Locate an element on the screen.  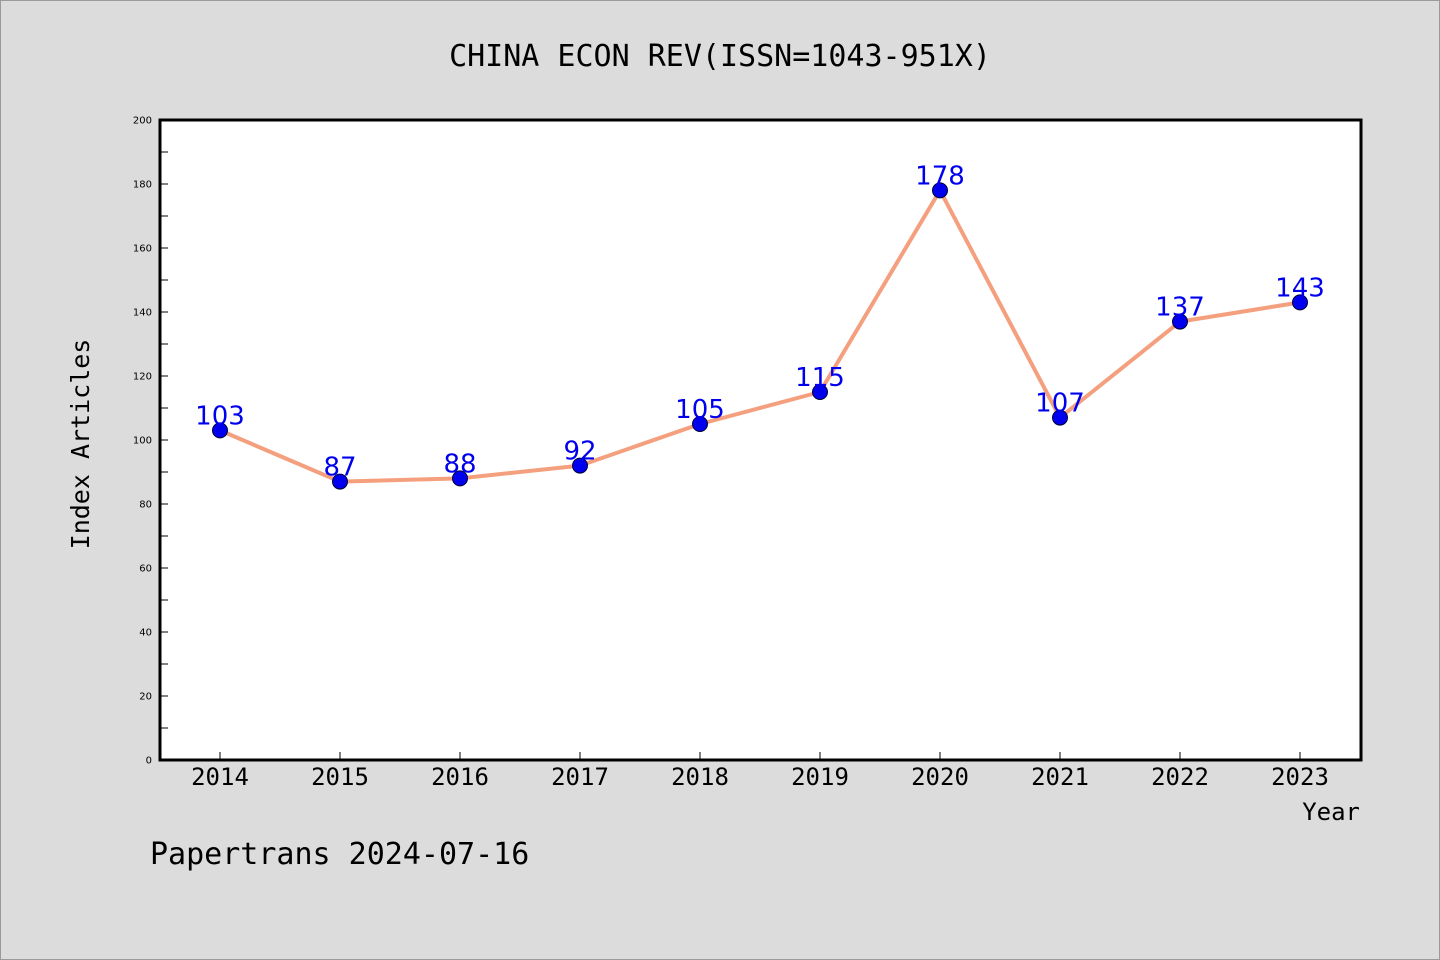
data-label: 87 is located at coordinates (339, 468).